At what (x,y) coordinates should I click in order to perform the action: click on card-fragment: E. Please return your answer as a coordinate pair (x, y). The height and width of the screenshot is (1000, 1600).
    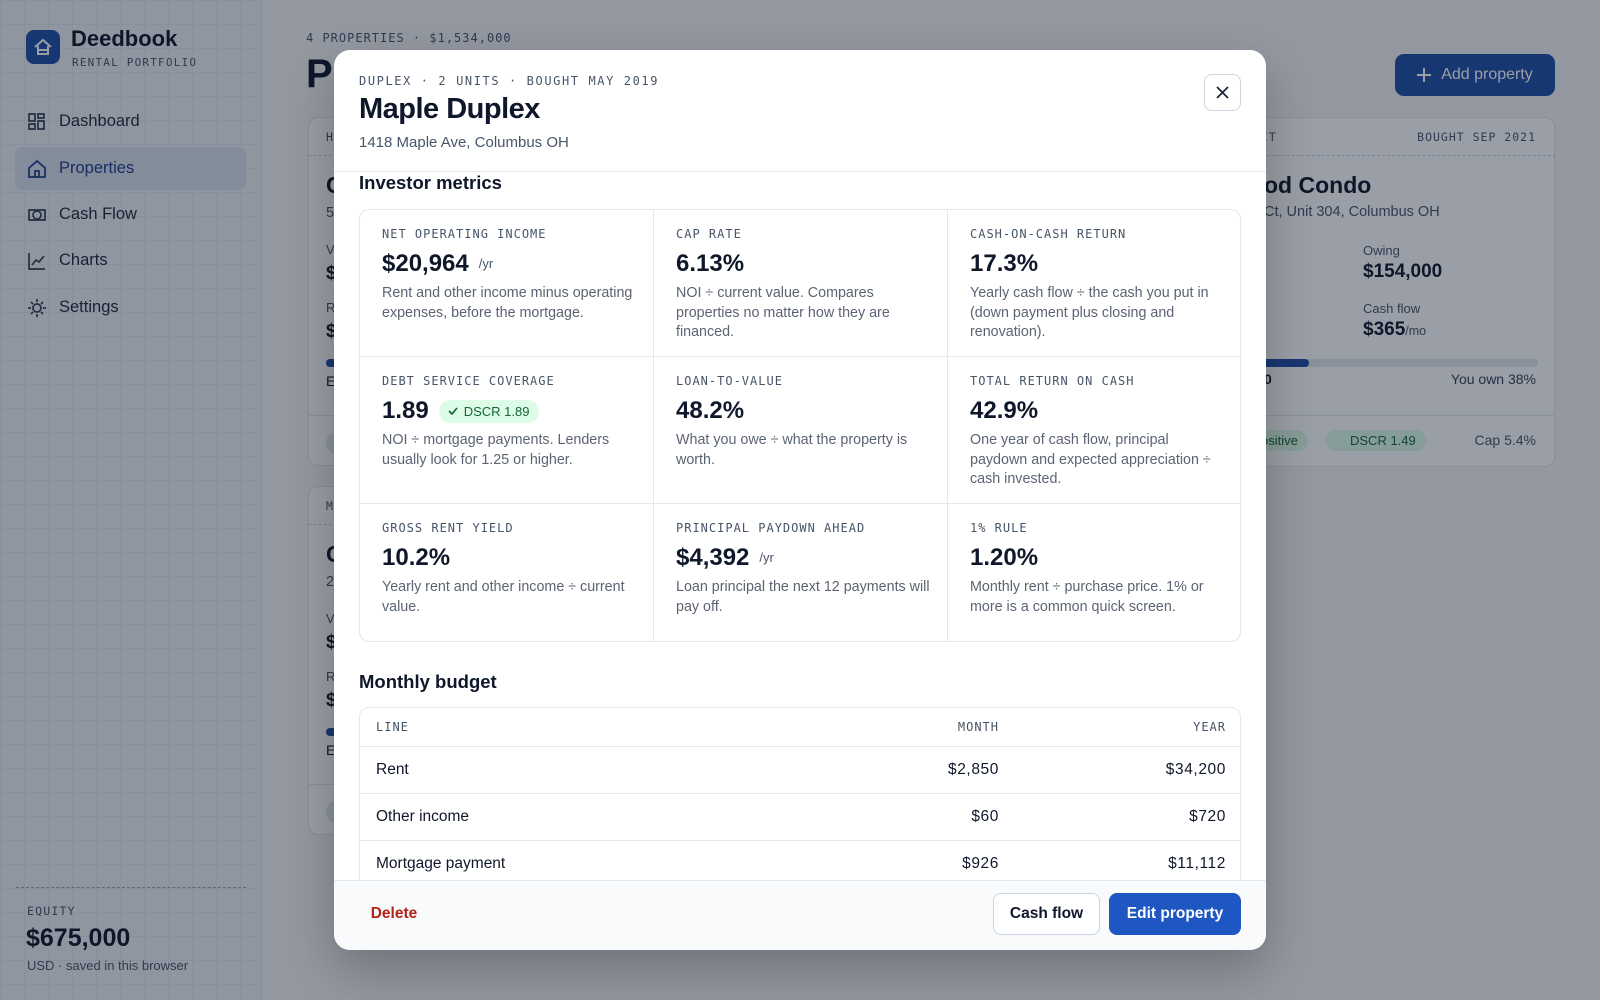
    Looking at the image, I should click on (331, 381).